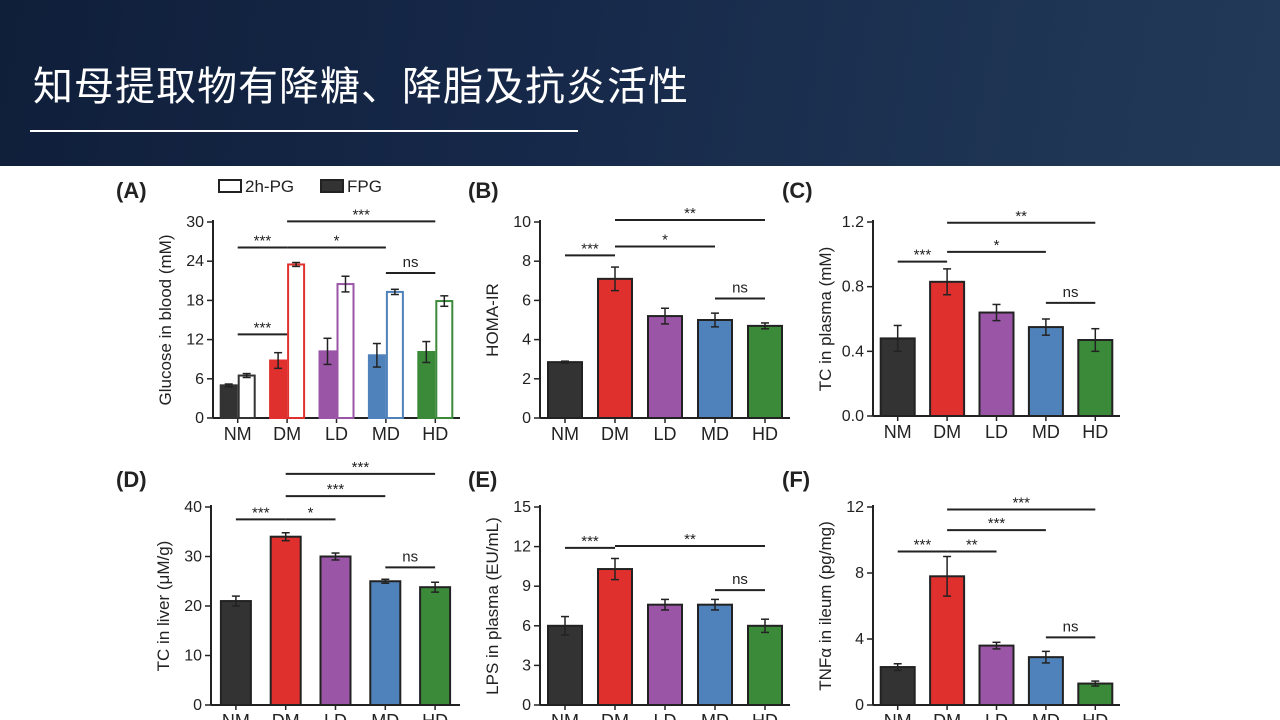 This screenshot has height=720, width=1280. Describe the element at coordinates (825, 319) in the screenshot. I see `y-axis-title: TC in plasma (mM)` at that location.